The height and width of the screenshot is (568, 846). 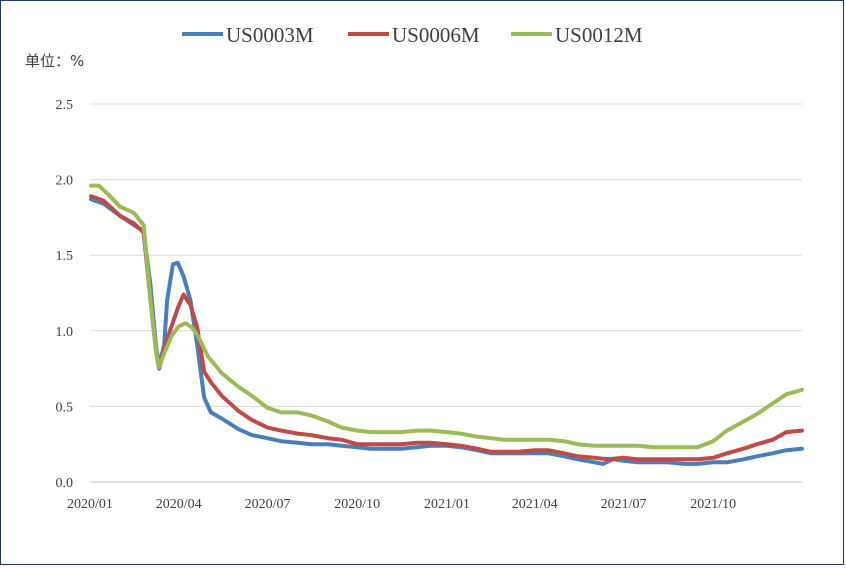 What do you see at coordinates (599, 35) in the screenshot?
I see `legend-label-us0012m: US0012M` at bounding box center [599, 35].